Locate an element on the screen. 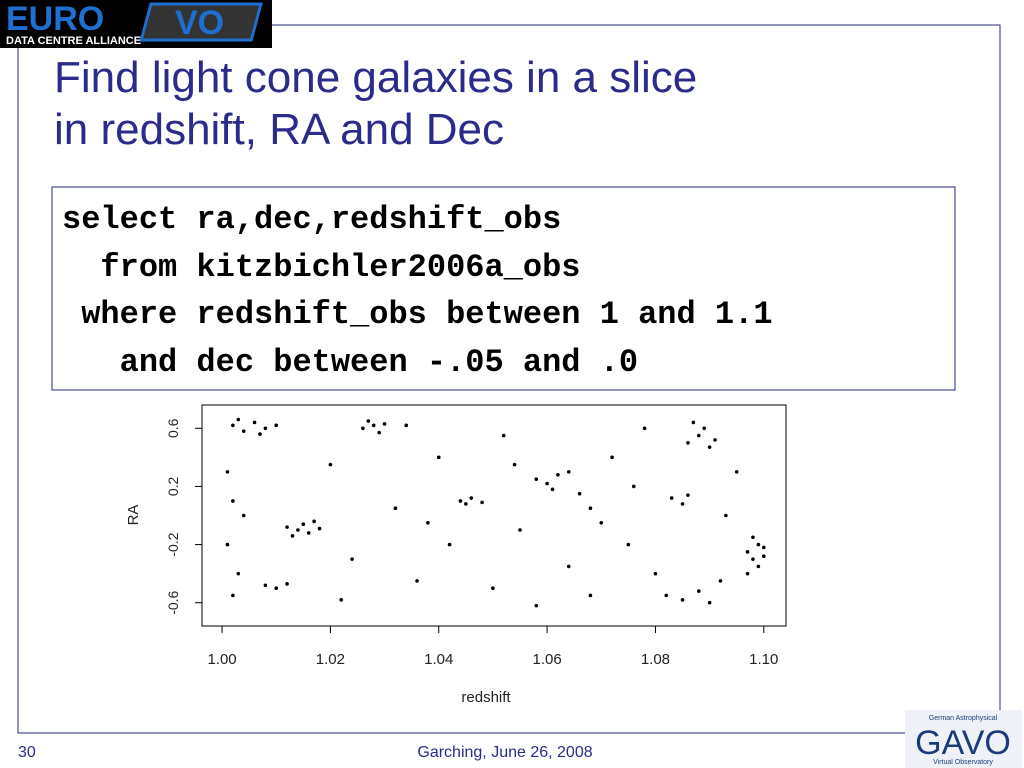 This screenshot has width=1024, height=768. x-axis-label: redshift is located at coordinates (486, 697).